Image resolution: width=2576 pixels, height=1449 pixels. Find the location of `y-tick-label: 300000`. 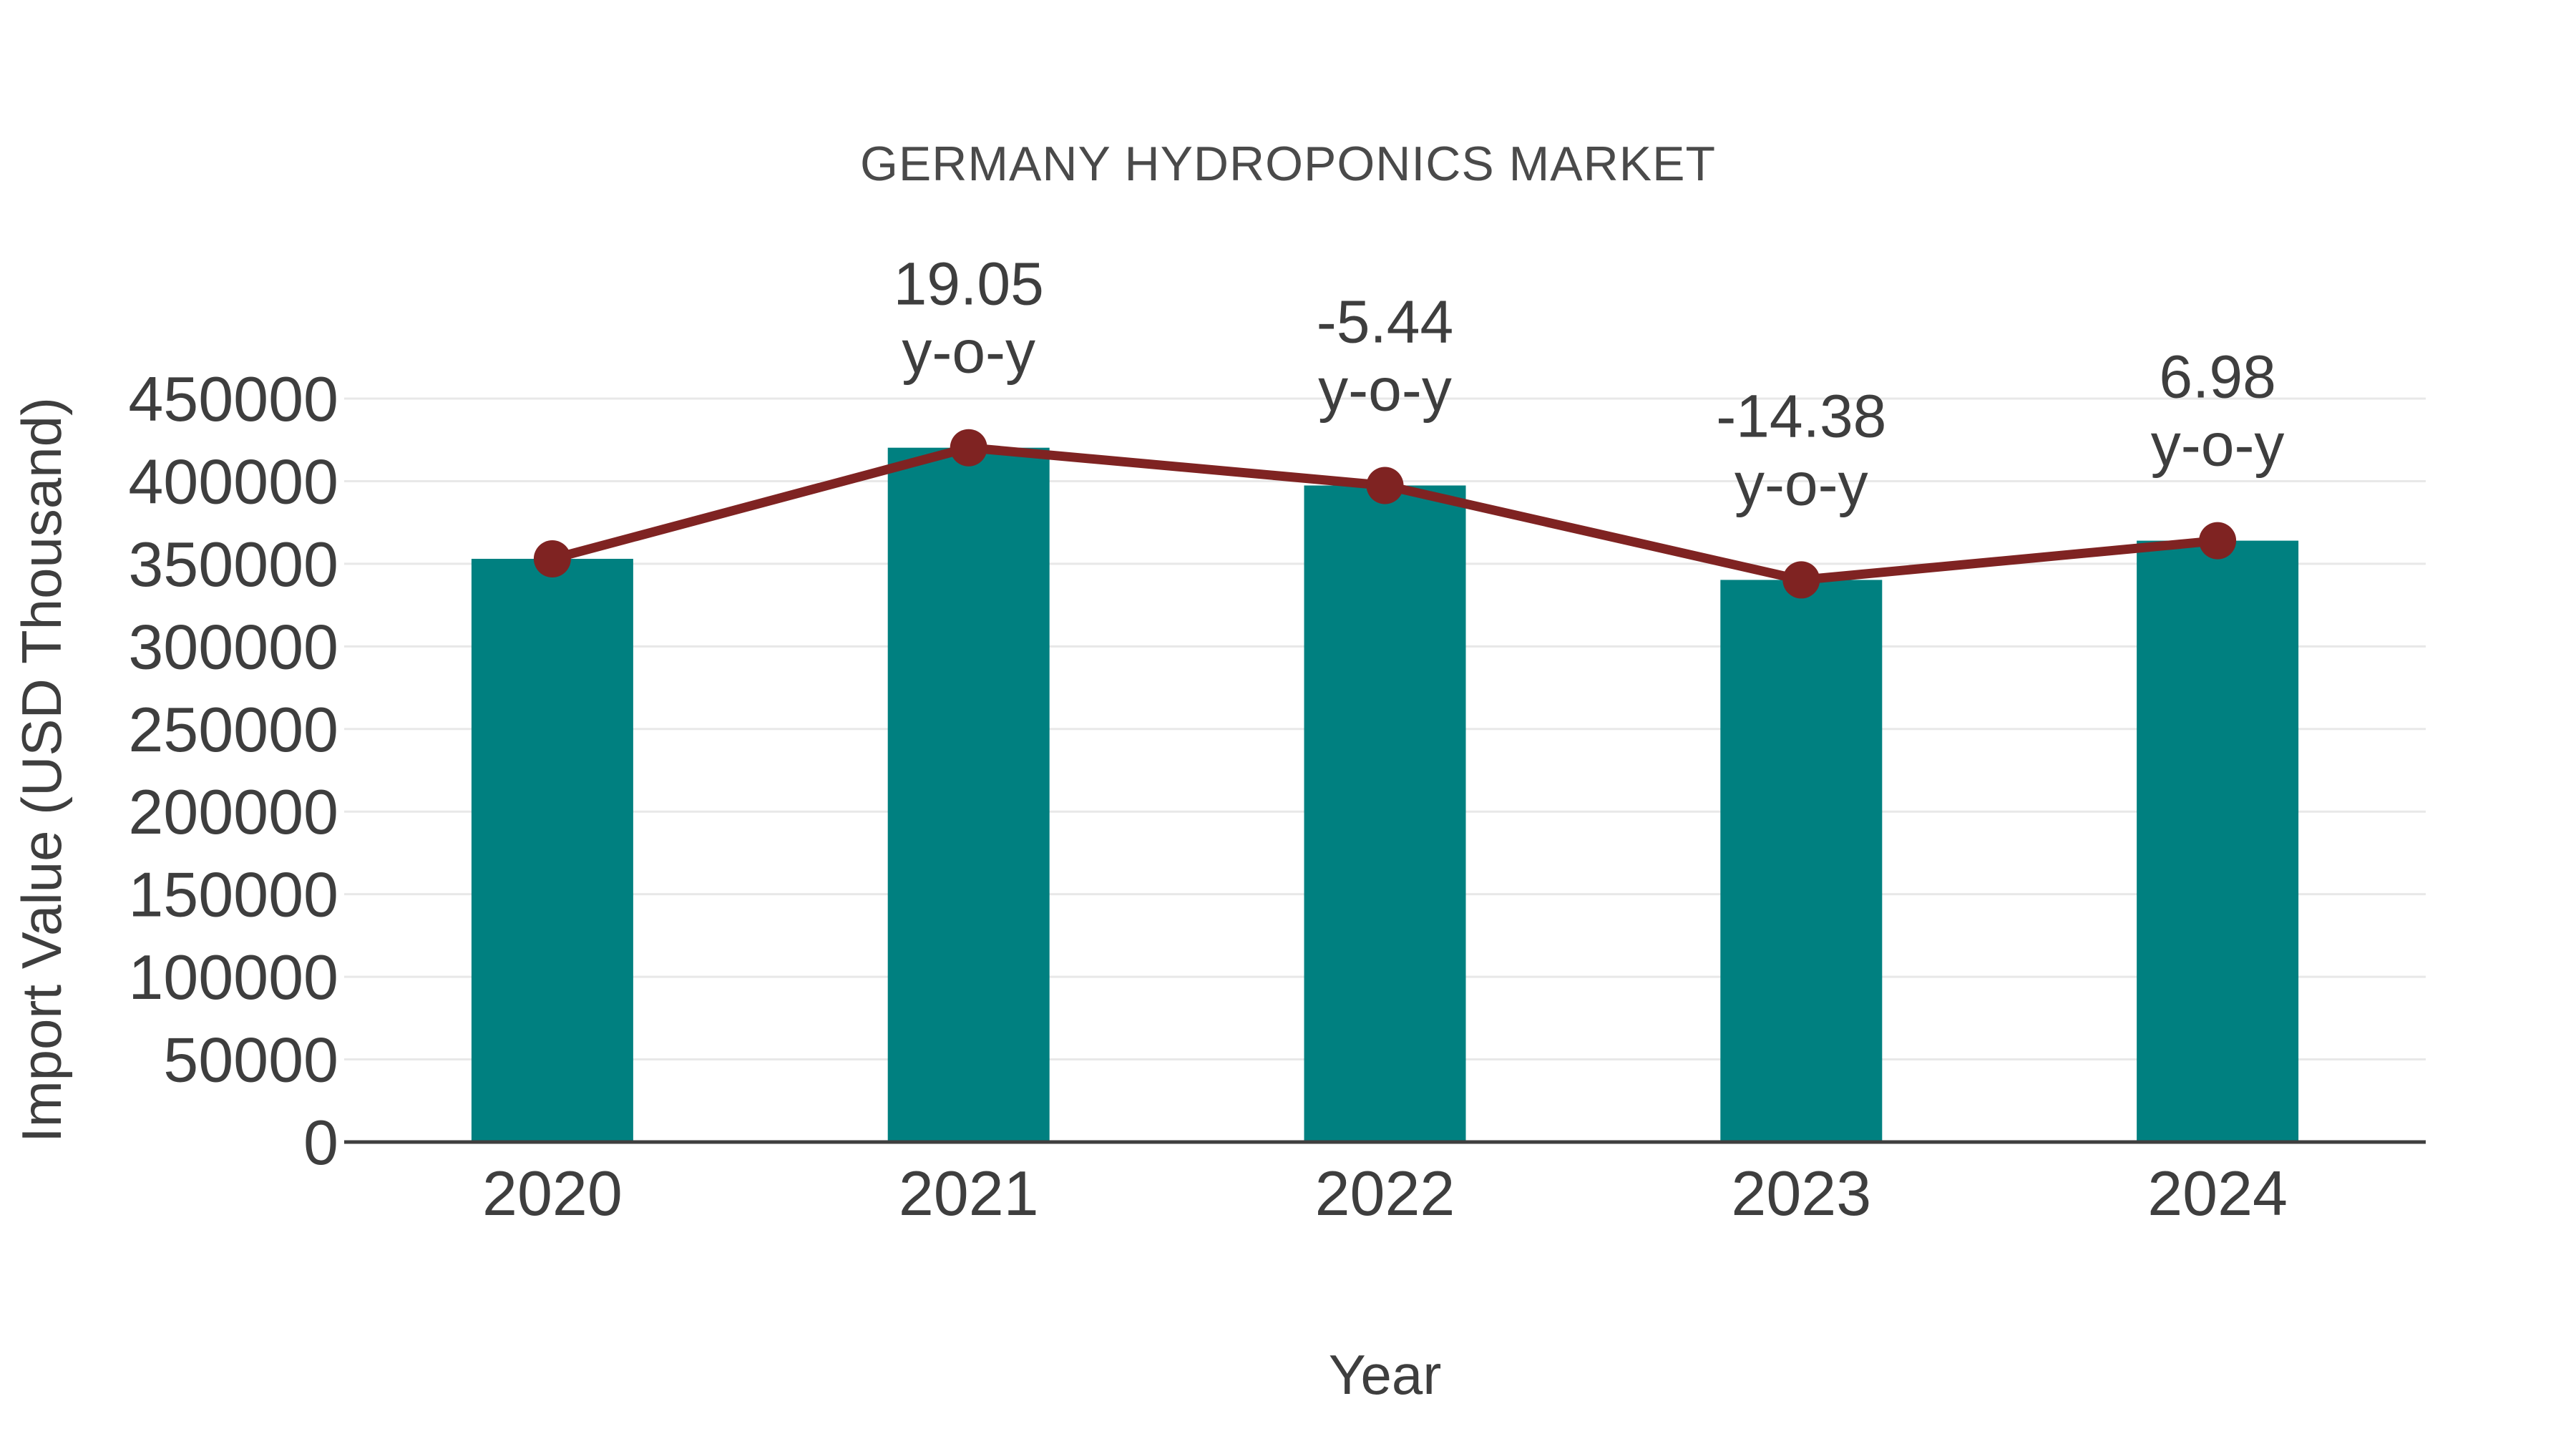

y-tick-label: 300000 is located at coordinates (233, 646).